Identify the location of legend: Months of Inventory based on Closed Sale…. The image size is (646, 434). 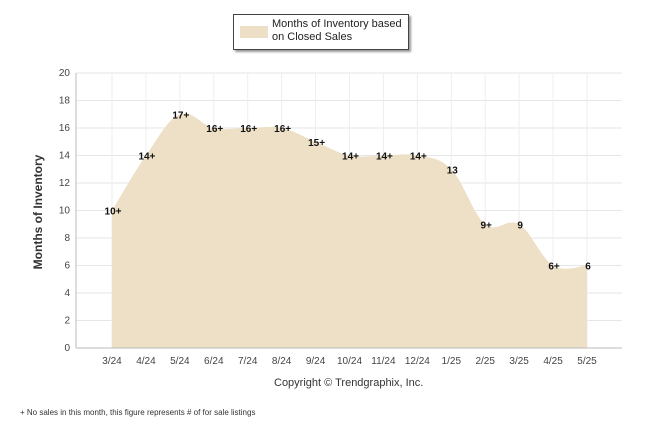
(321, 32).